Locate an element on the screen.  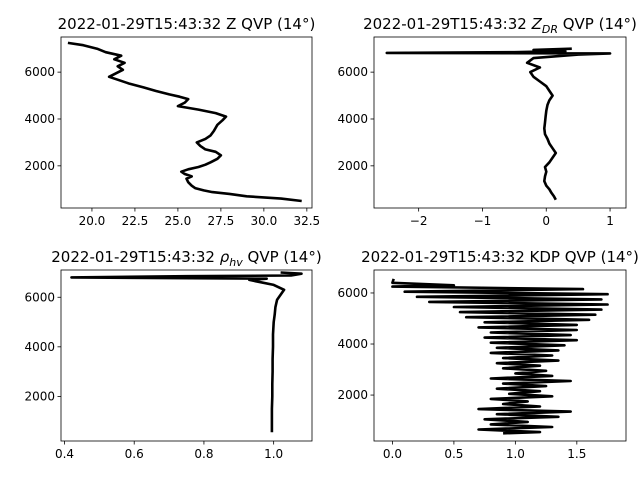
panel-title: 2022-01-29T15:43:32 Z QVP (14°) is located at coordinates (187, 24).